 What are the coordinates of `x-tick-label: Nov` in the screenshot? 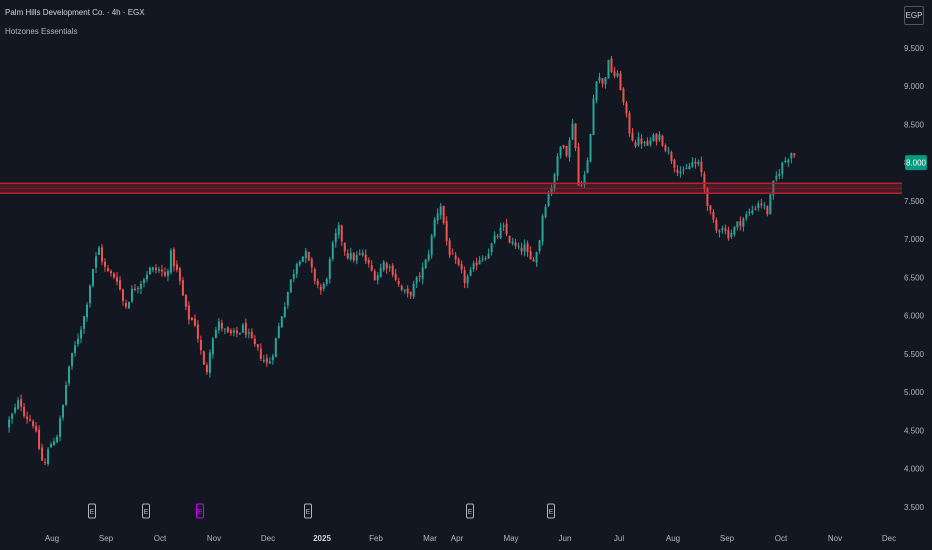 It's located at (835, 538).